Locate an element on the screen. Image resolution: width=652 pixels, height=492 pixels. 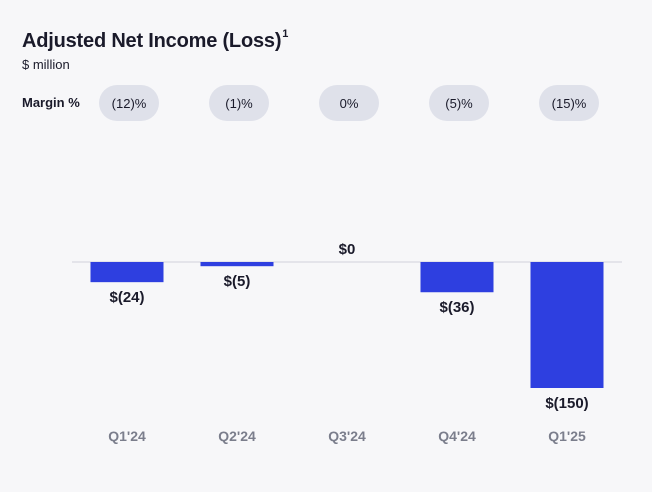
margin-row-label: Margin % is located at coordinates (51, 102).